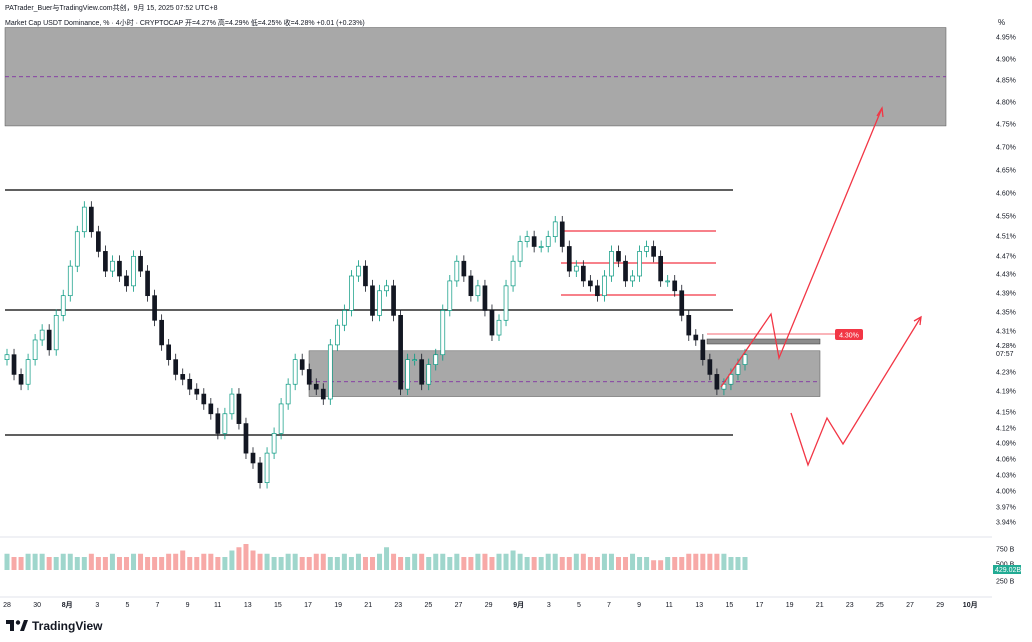 Image resolution: width=1032 pixels, height=642 pixels. I want to click on time-tick-label: 21, so click(368, 605).